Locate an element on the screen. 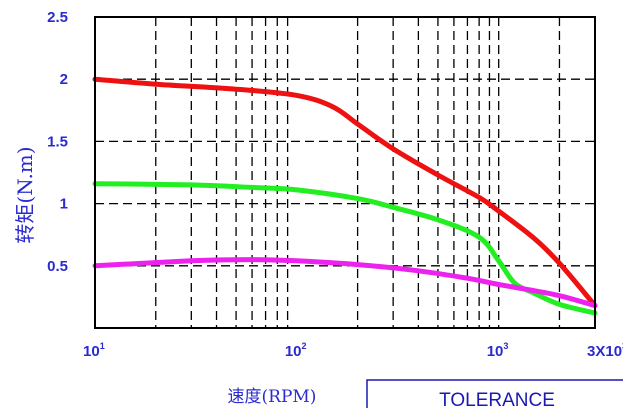 Image resolution: width=623 pixels, height=408 pixels. tolerance-box is located at coordinates (494, 393).